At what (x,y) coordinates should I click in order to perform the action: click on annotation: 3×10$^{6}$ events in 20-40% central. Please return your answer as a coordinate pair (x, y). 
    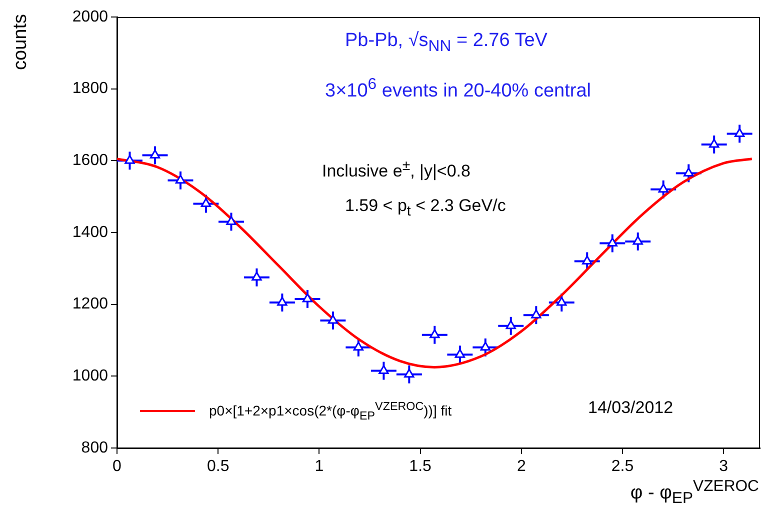
    Looking at the image, I should click on (458, 89).